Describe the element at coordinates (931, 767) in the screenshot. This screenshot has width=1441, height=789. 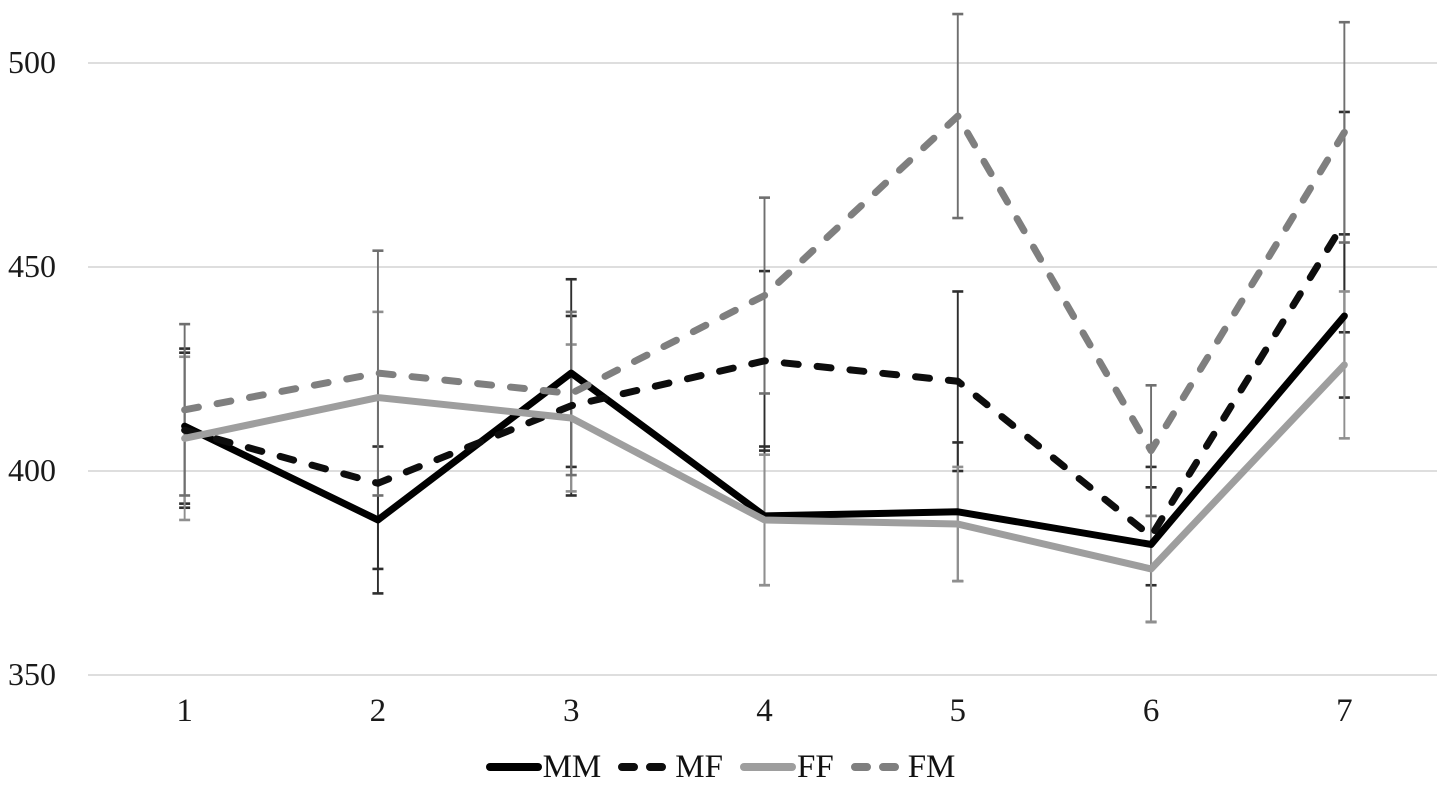
I see `legend-label-fm: FM` at that location.